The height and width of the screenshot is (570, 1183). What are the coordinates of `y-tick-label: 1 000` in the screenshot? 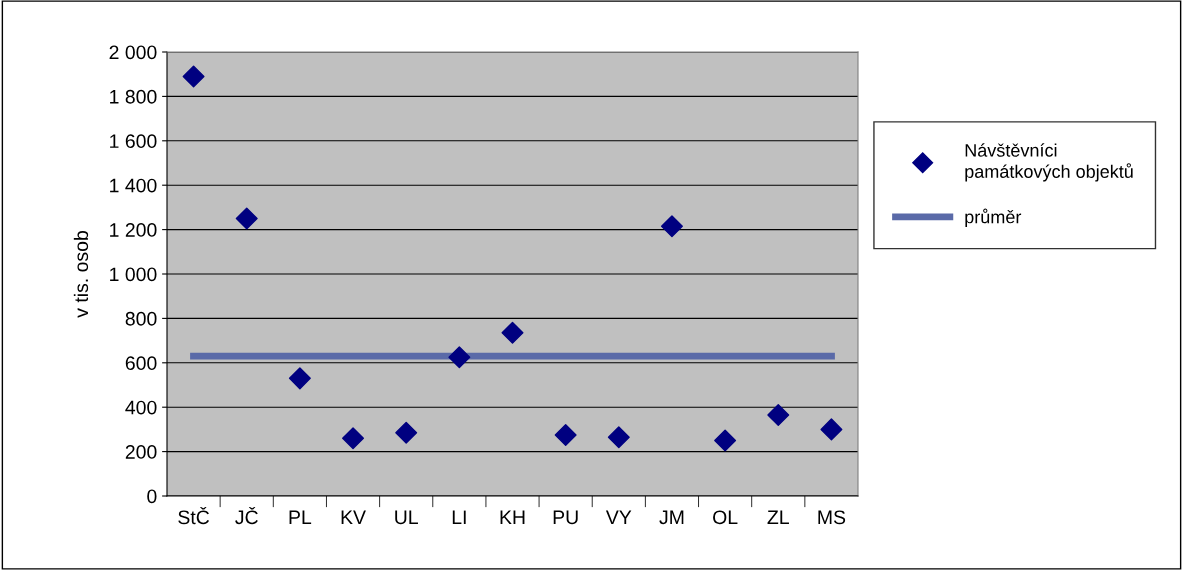 It's located at (133, 274).